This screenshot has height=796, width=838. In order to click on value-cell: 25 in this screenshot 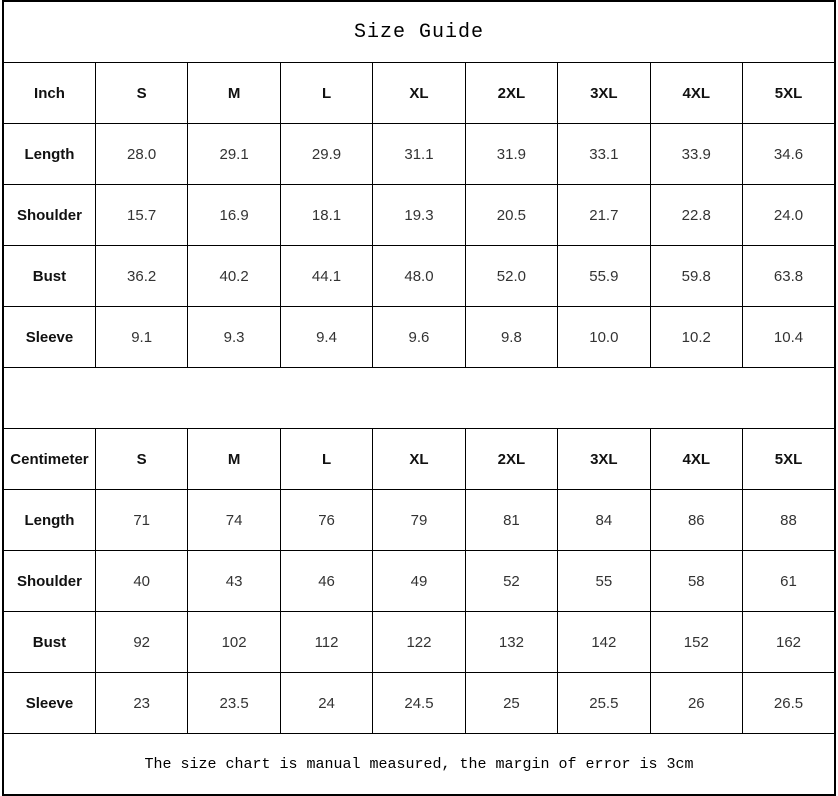, I will do `click(511, 703)`.